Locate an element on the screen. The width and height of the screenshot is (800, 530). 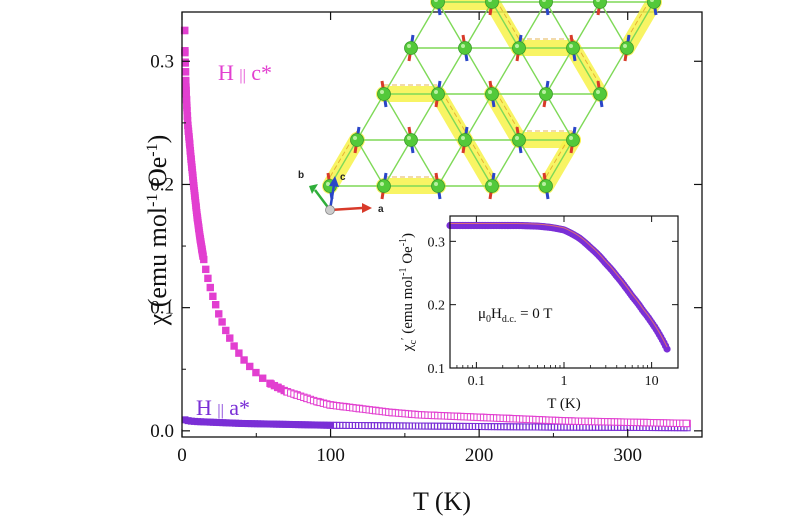
a-axis-letter: a is located at coordinates (381, 209).